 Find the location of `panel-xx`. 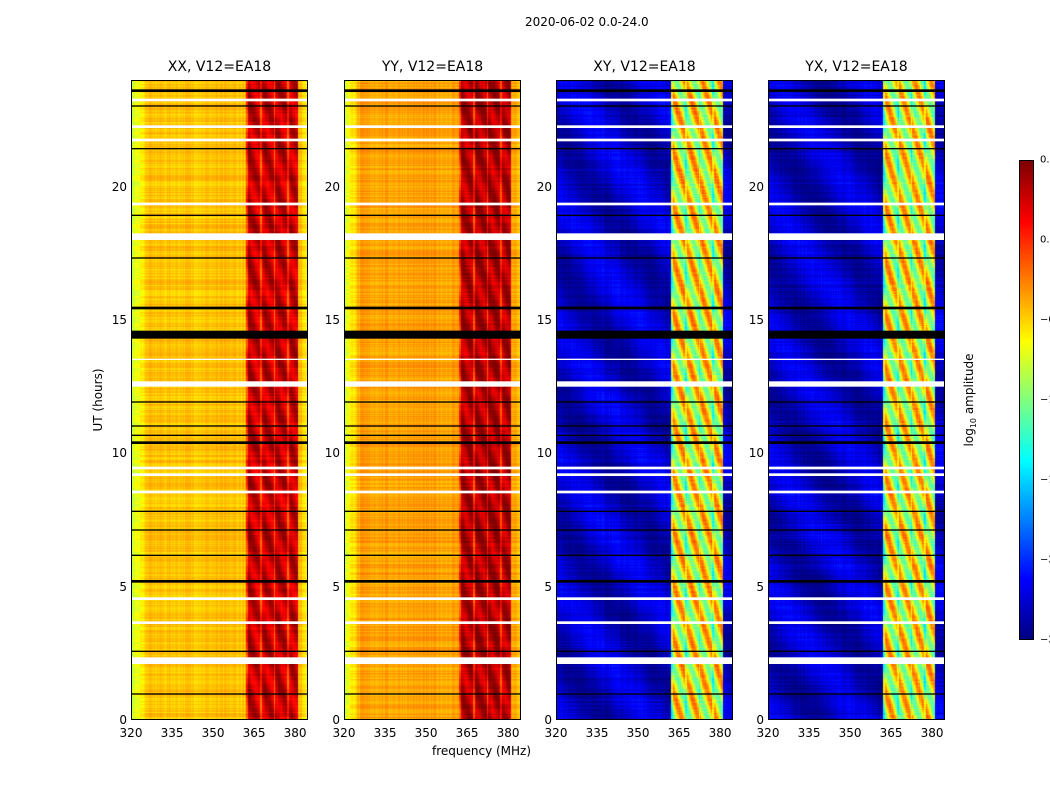

panel-xx is located at coordinates (219, 400).